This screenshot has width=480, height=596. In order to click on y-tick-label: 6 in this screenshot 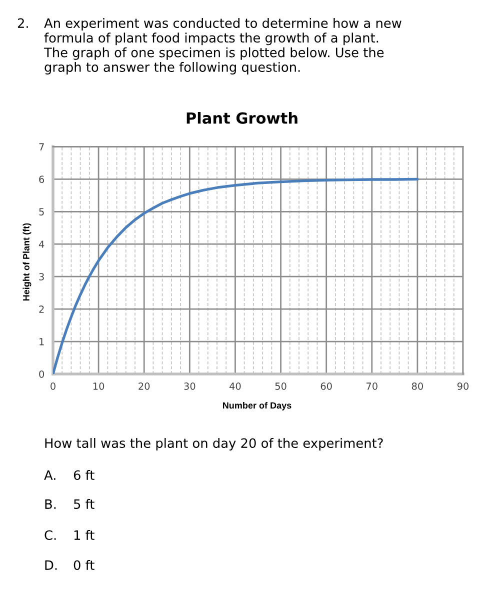, I will do `click(41, 180)`.